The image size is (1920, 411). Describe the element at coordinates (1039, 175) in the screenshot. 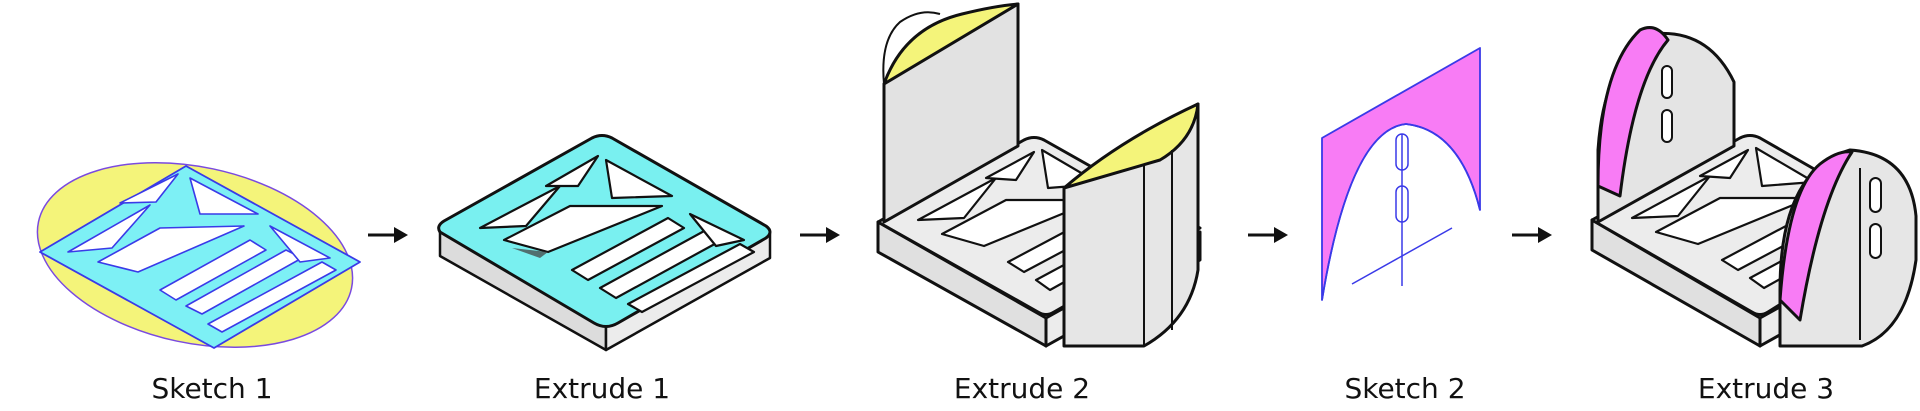

I see `extrude-2-figure` at that location.